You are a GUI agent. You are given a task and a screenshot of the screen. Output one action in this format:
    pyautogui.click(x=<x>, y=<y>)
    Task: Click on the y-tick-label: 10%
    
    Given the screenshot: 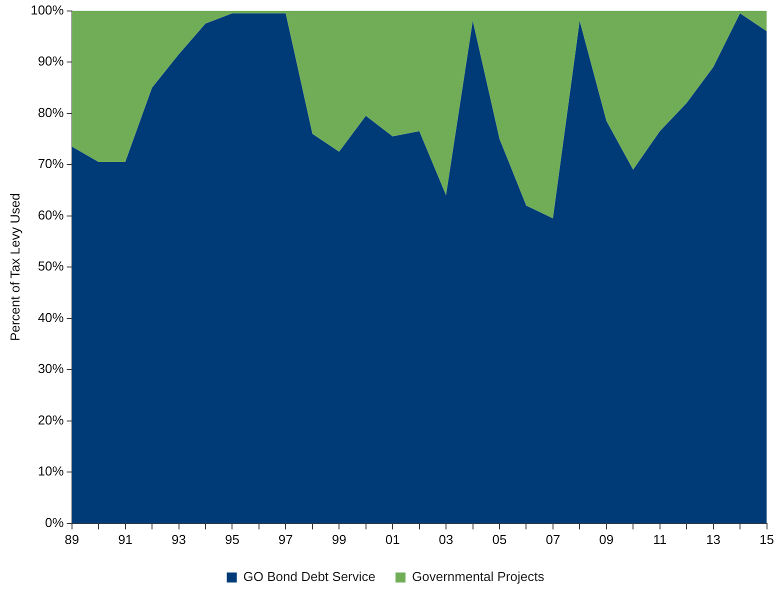 What is the action you would take?
    pyautogui.click(x=51, y=471)
    